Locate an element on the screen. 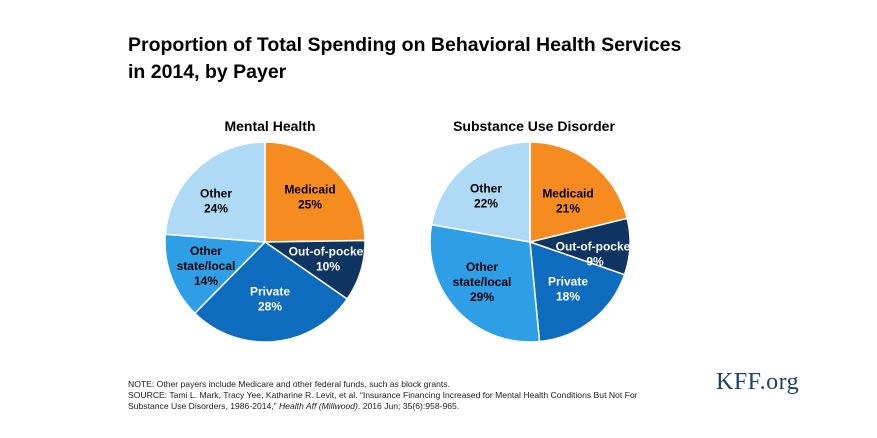 This screenshot has width=877, height=438. mh-label-private-line: Private is located at coordinates (270, 292).